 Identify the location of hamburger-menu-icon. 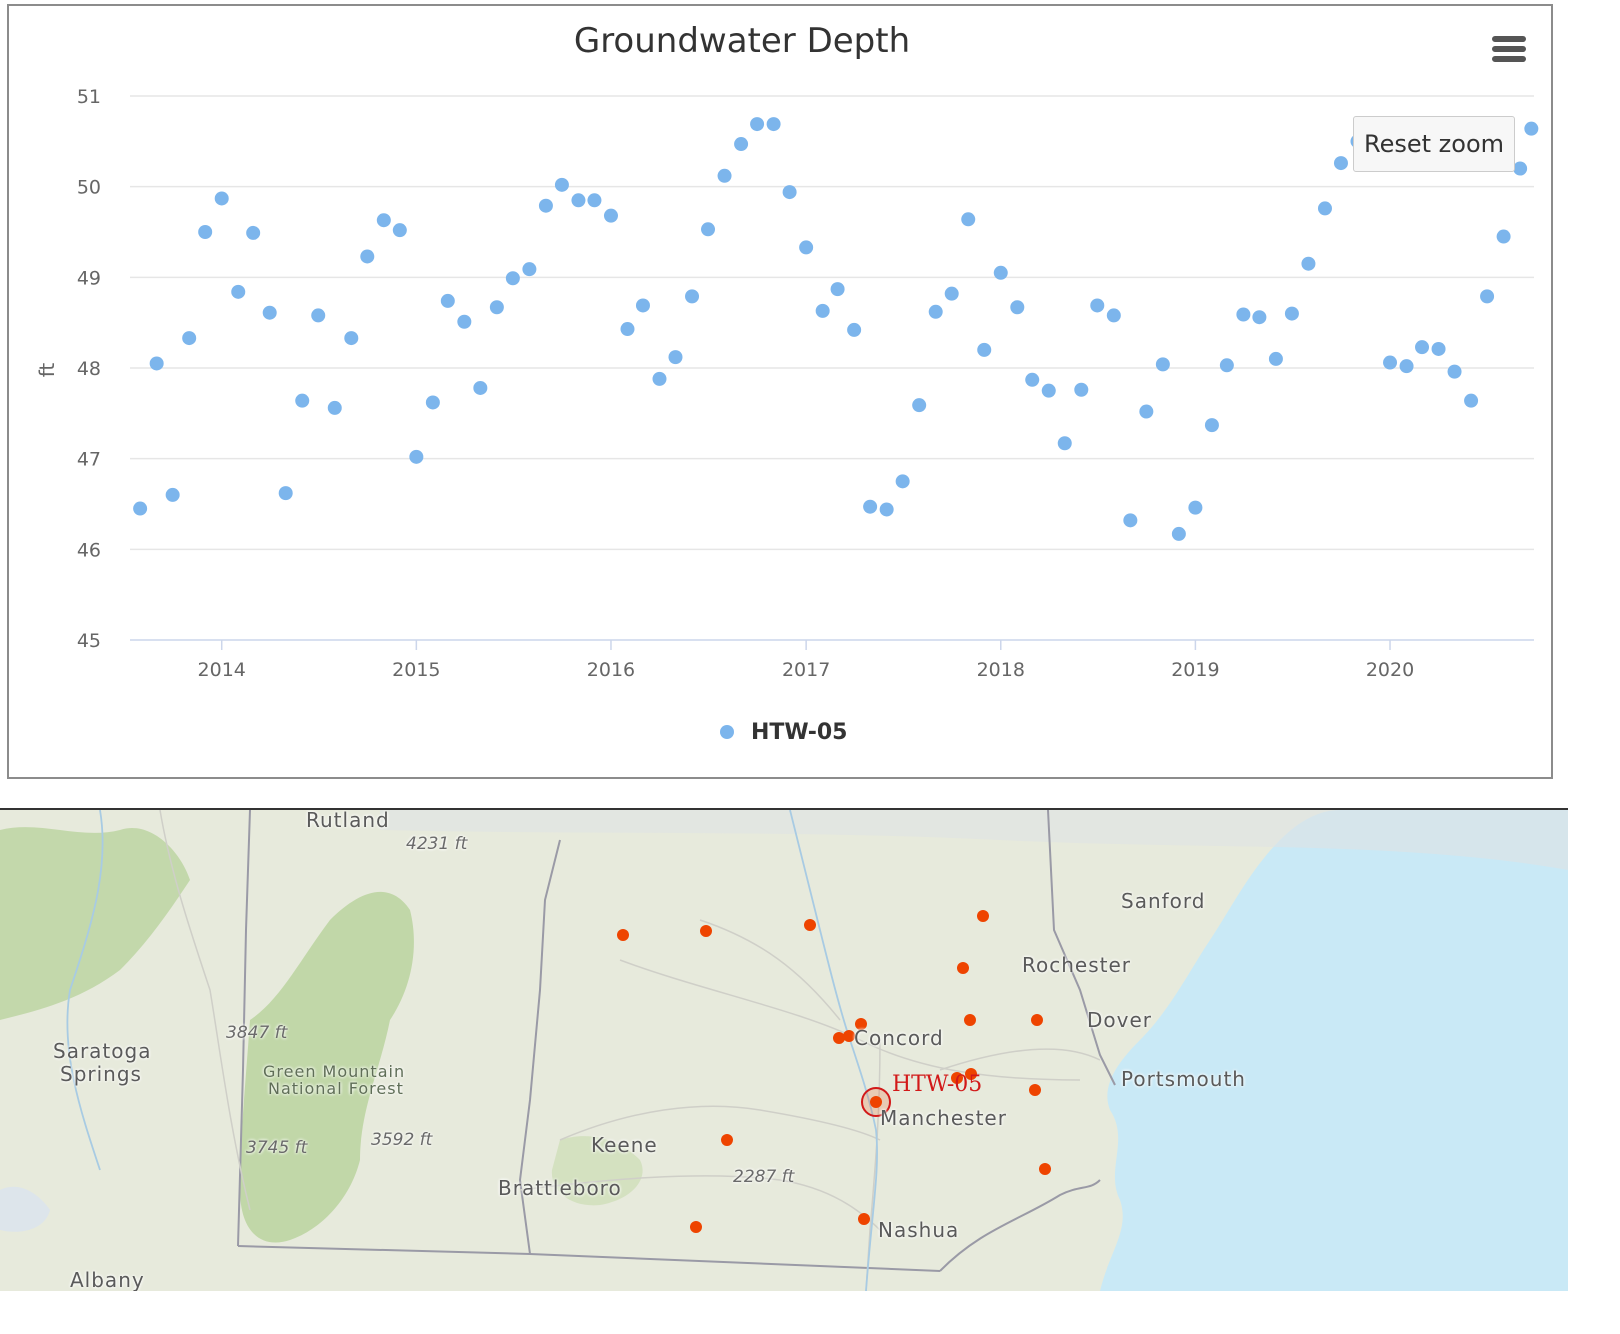
(1509, 51).